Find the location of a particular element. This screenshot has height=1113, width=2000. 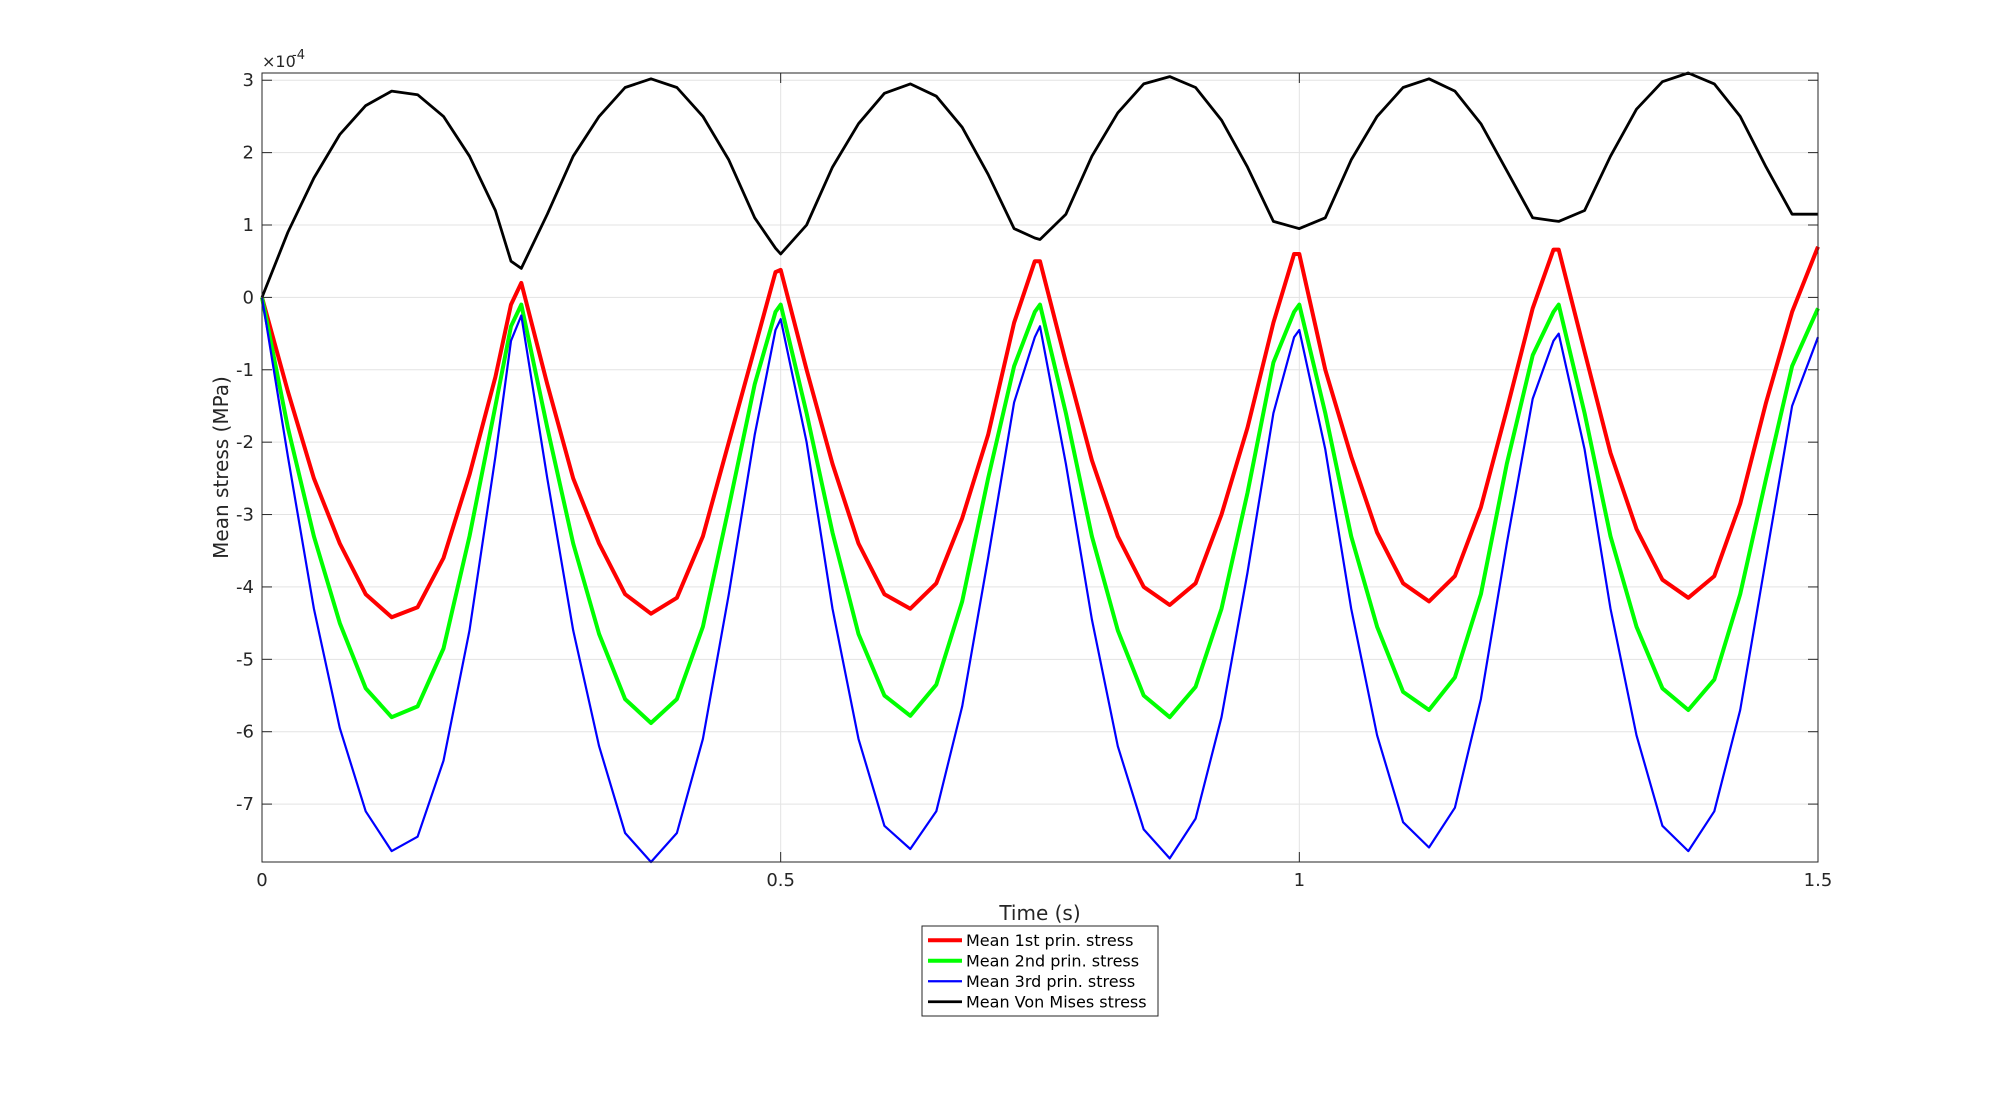

y-tick-label: -4 is located at coordinates (245, 587).